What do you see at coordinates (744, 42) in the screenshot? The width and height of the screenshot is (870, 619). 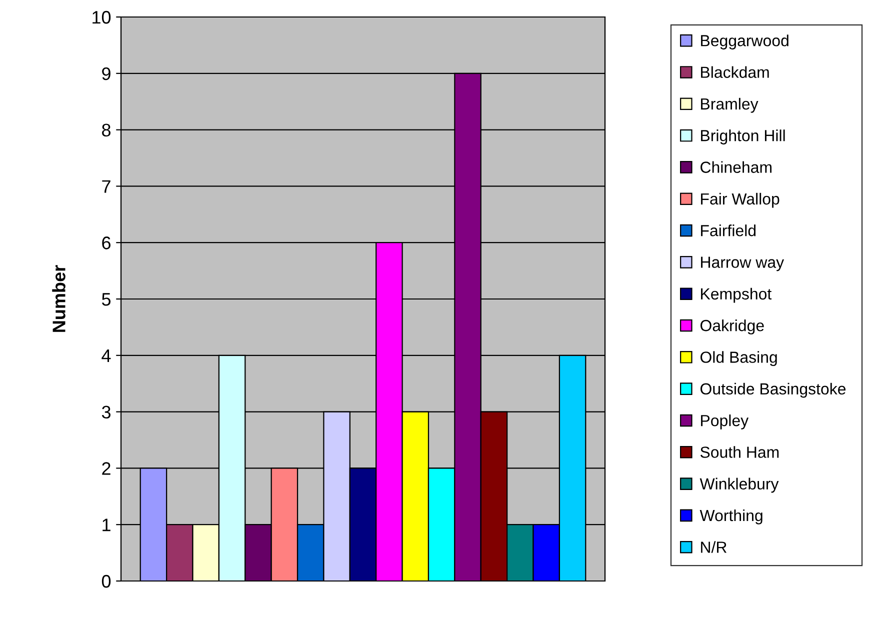 I see `legend-label: Beggarwood` at bounding box center [744, 42].